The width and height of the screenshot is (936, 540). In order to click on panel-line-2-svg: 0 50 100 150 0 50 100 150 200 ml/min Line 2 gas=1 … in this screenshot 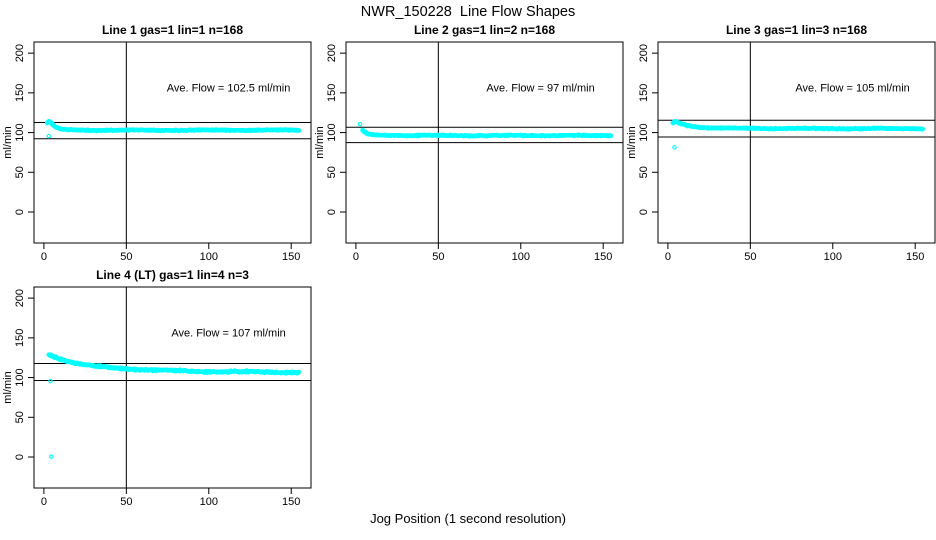, I will do `click(469, 143)`.